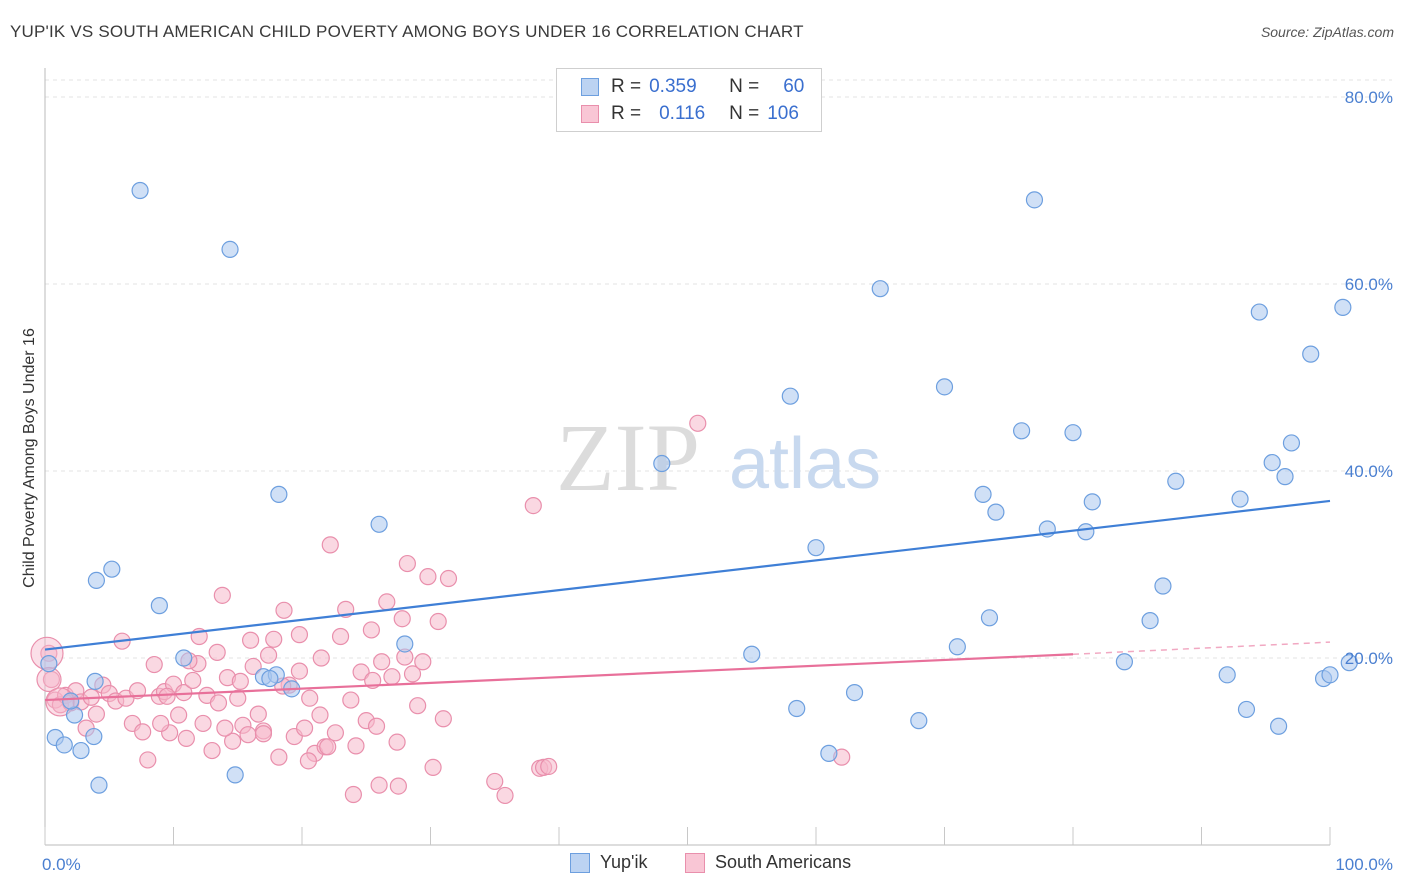  Describe the element at coordinates (673, 86) in the screenshot. I see `legend-r-value: 0.359` at that location.